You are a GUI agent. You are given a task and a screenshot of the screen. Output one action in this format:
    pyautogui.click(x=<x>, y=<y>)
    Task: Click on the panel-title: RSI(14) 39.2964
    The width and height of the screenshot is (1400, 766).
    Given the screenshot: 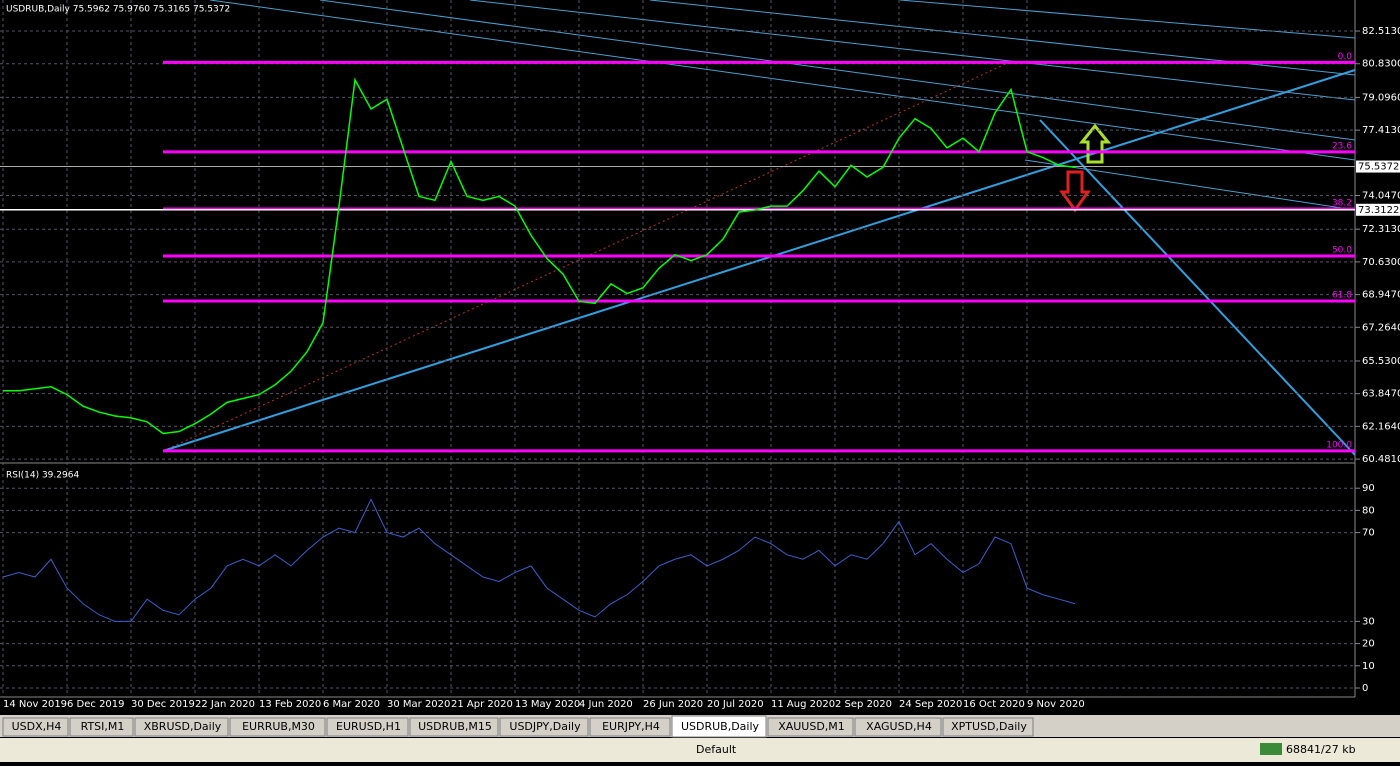 What is the action you would take?
    pyautogui.click(x=42, y=476)
    